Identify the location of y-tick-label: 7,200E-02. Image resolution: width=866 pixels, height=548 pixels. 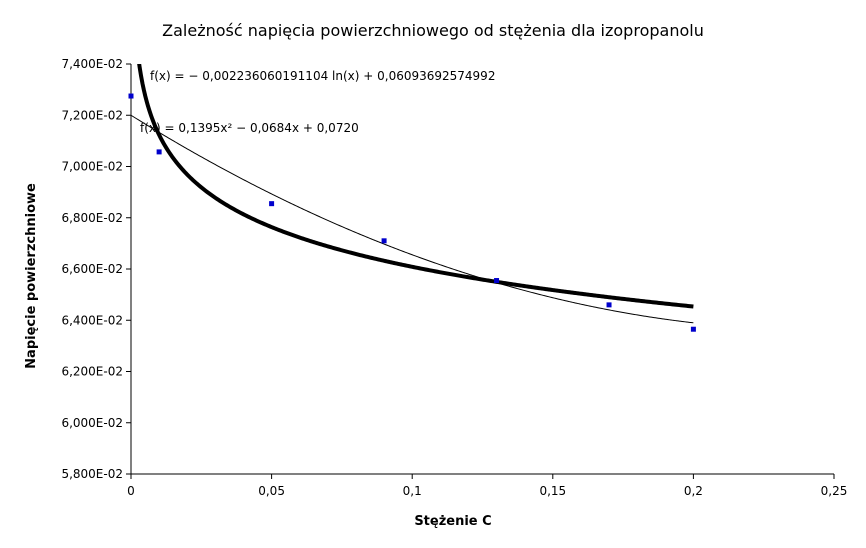
(92, 115).